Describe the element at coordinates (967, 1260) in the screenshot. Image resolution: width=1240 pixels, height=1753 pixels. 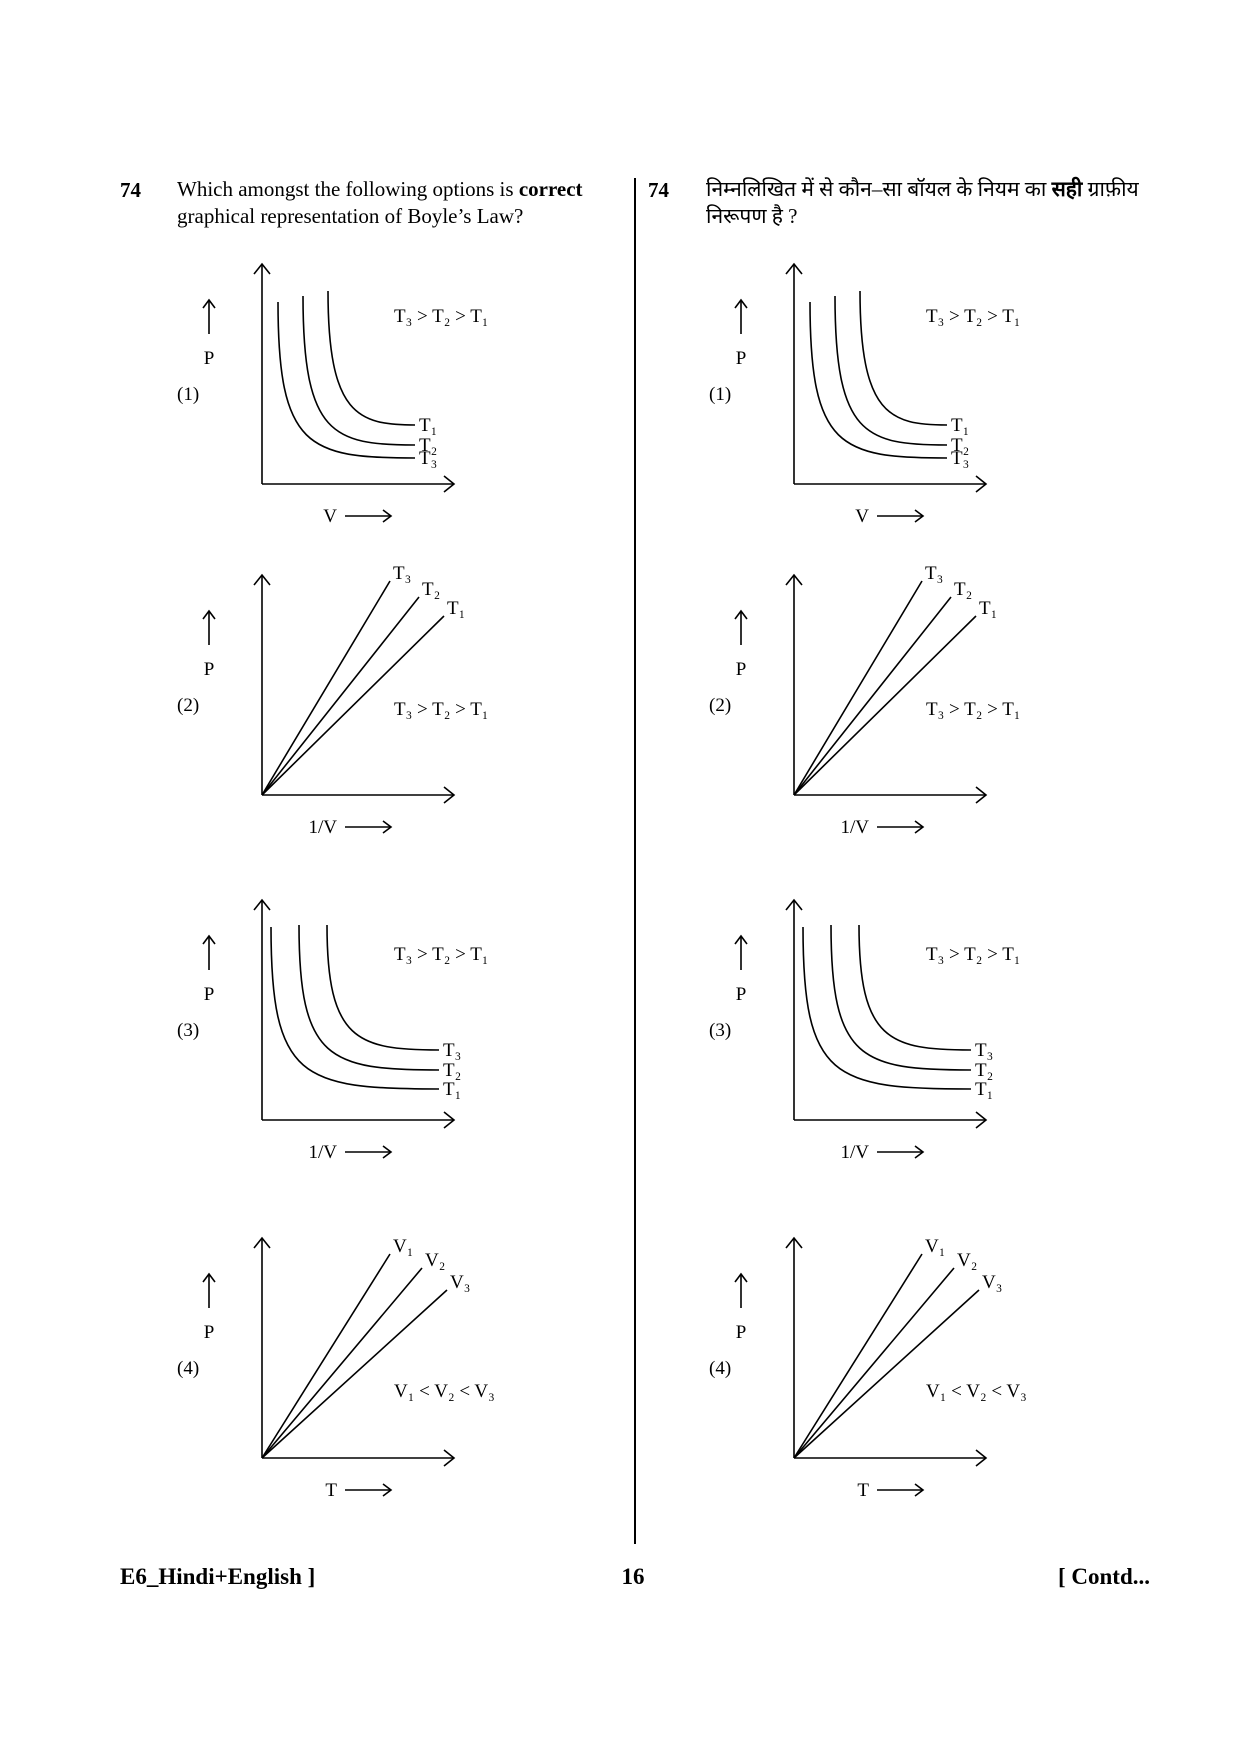
I see `curve-label: V₂` at that location.